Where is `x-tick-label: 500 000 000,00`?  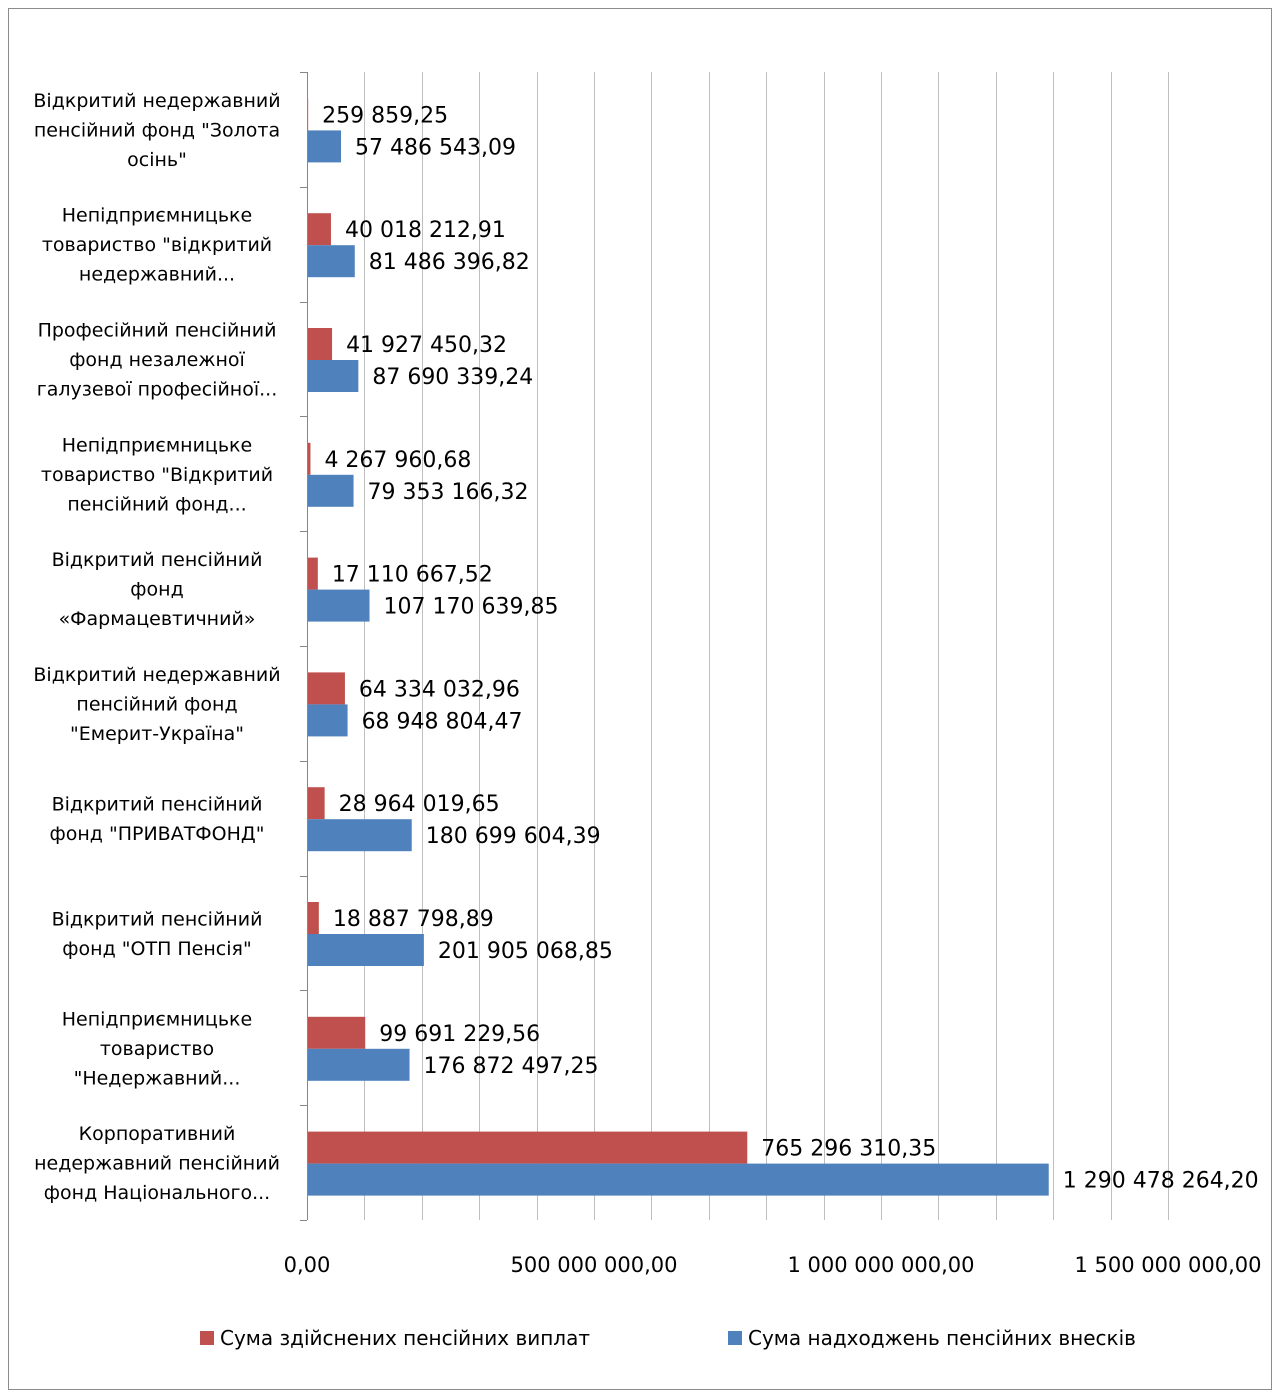
x-tick-label: 500 000 000,00 is located at coordinates (594, 1265).